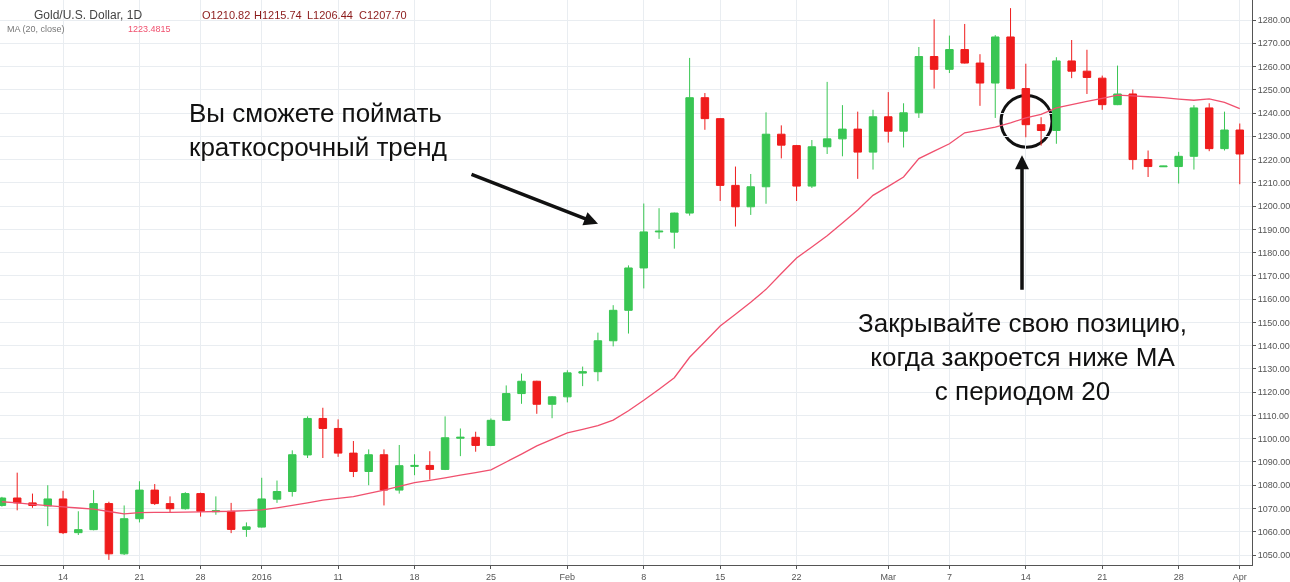 This screenshot has height=582, width=1290. What do you see at coordinates (1273, 392) in the screenshot?
I see `y-tick-label: 1120.00` at bounding box center [1273, 392].